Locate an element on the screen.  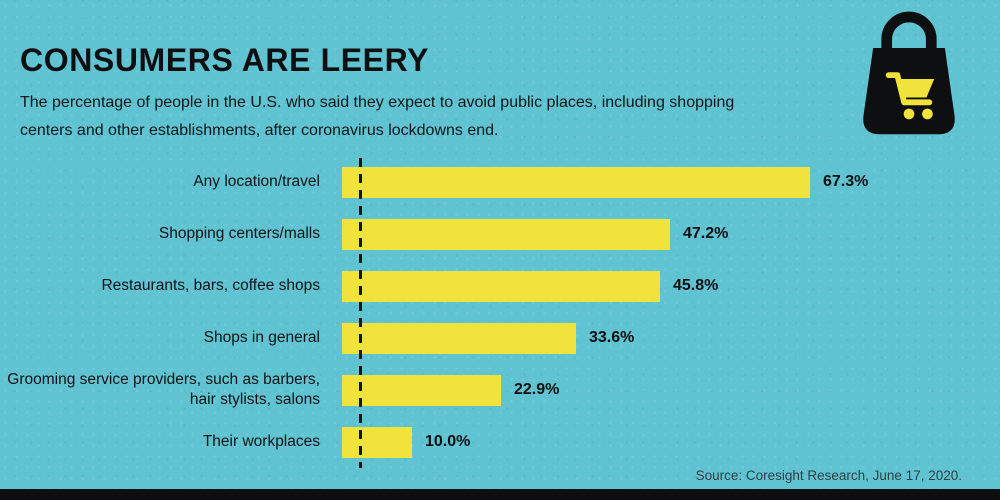
bar-row: Shopping centers/malls 47.2% is located at coordinates (500, 234).